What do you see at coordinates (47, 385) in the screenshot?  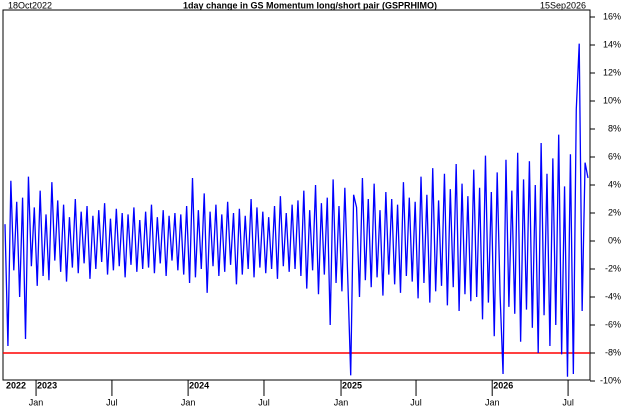 I see `year-label: 2023` at bounding box center [47, 385].